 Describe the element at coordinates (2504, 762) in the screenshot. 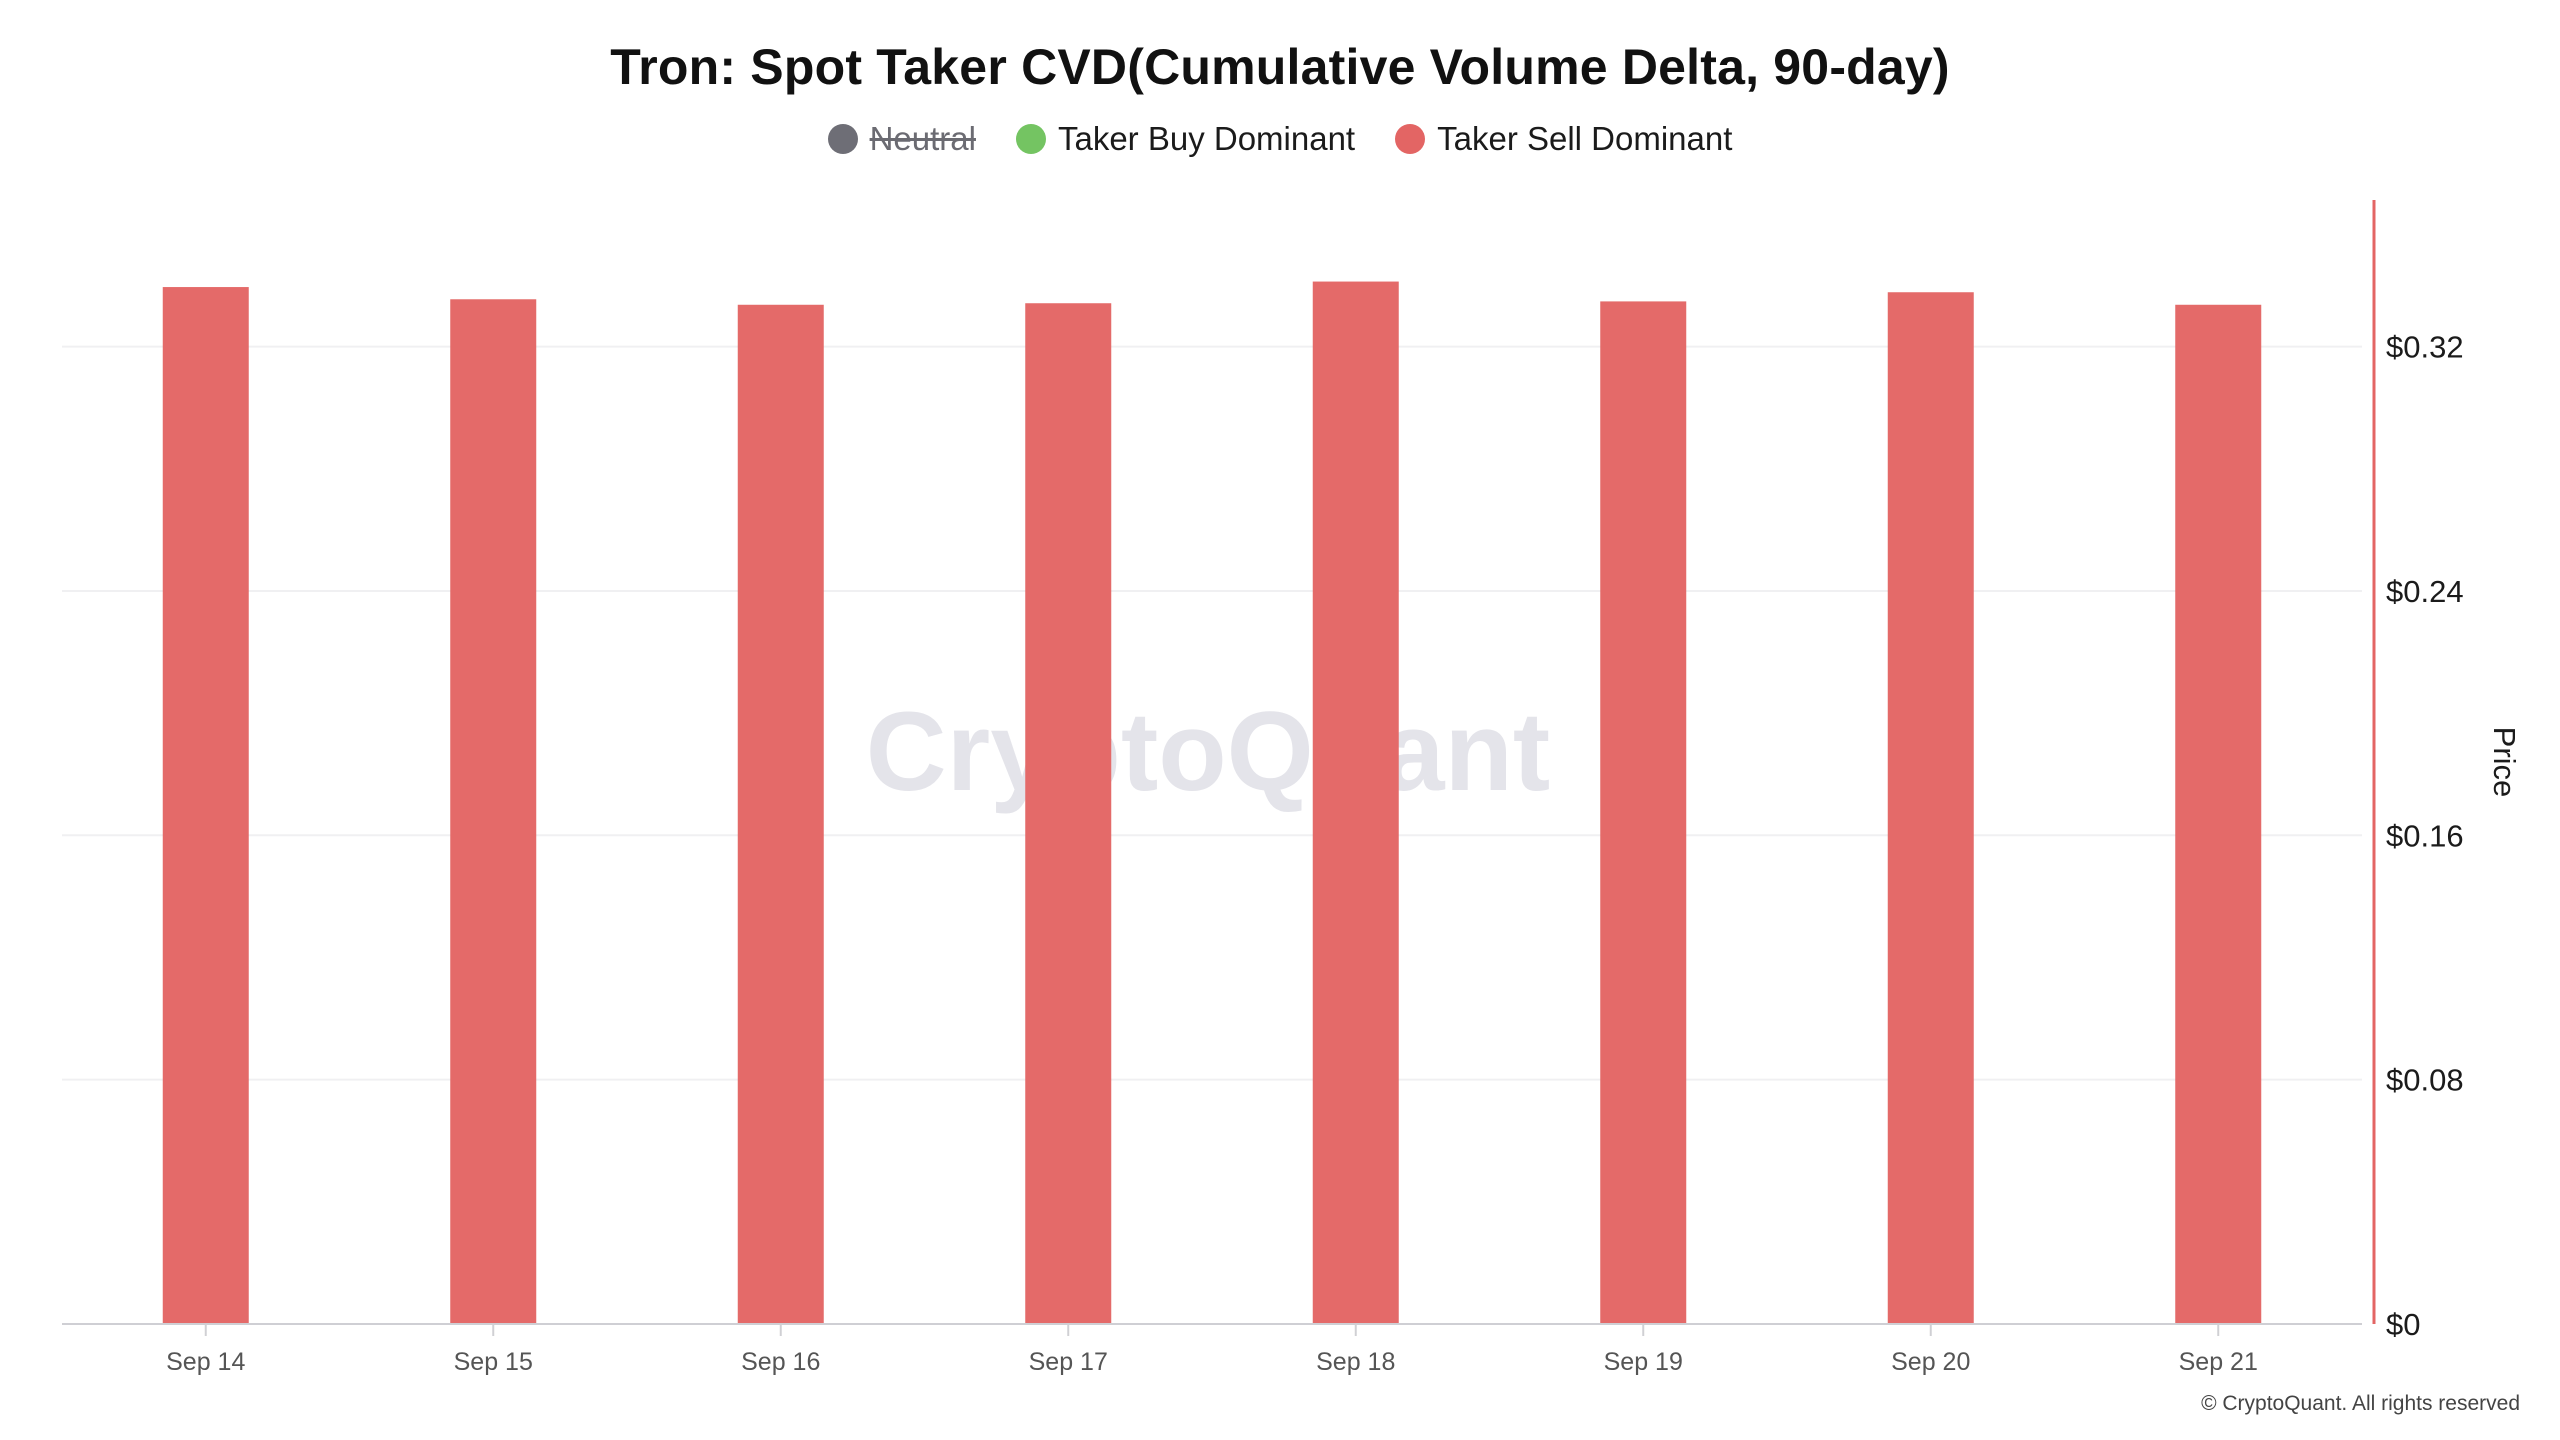

I see `y-axis-title: Price` at that location.